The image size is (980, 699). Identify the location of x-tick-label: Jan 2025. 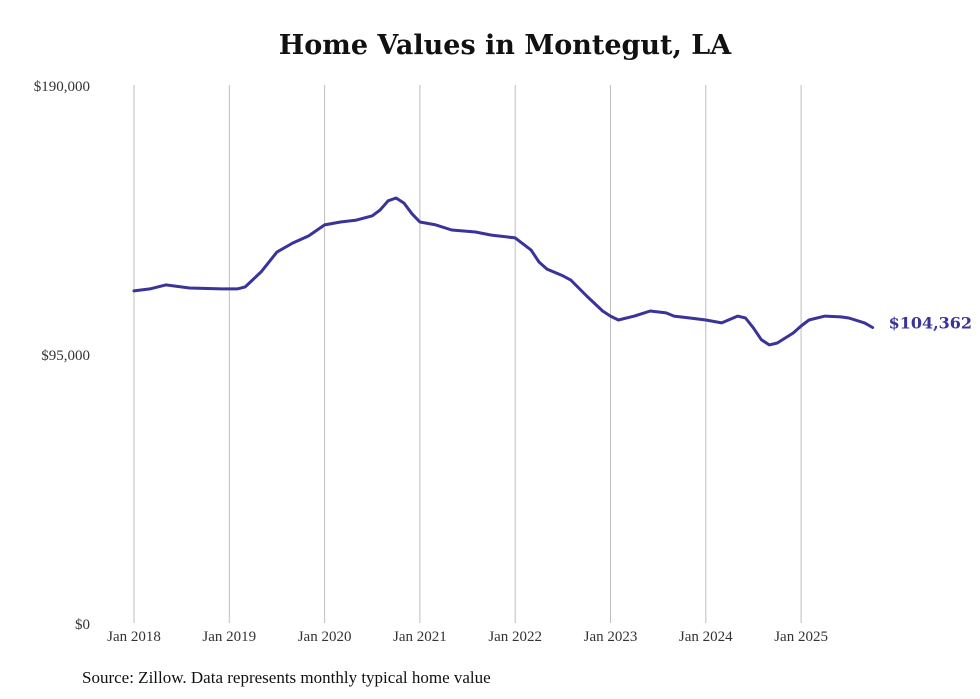
(801, 637).